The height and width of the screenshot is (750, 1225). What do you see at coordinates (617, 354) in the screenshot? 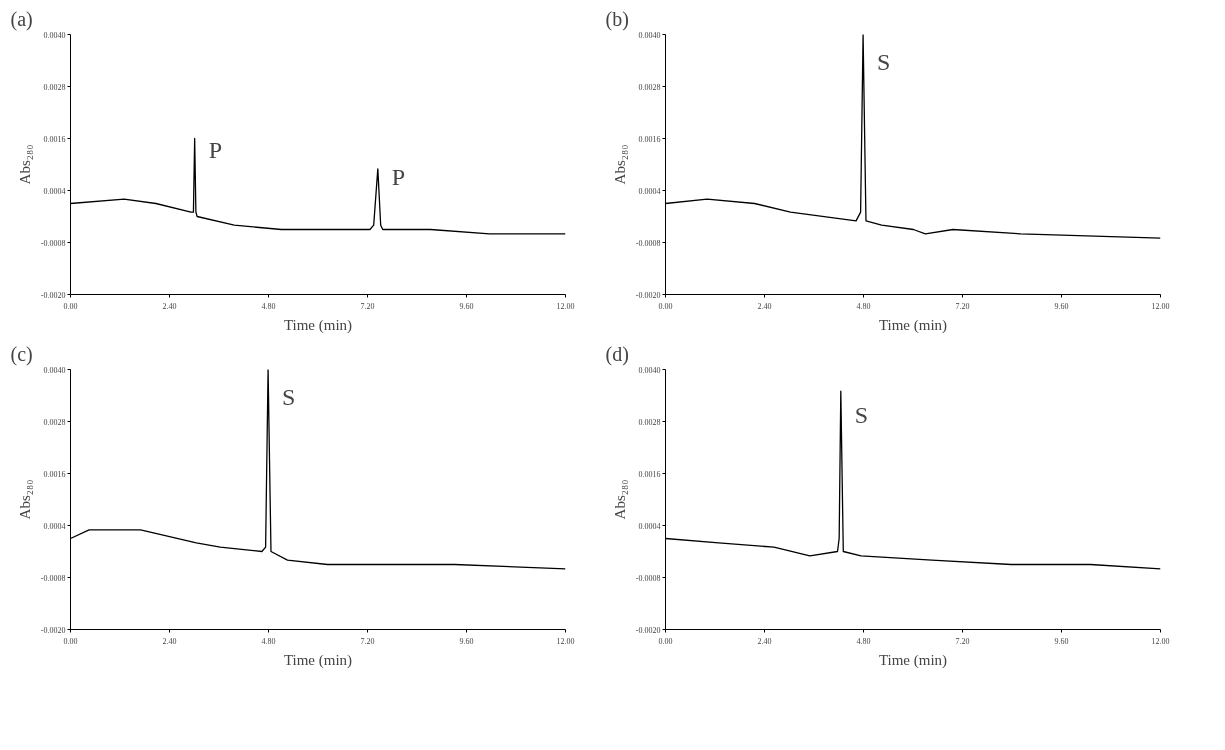
I see `chart-title: (d)` at bounding box center [617, 354].